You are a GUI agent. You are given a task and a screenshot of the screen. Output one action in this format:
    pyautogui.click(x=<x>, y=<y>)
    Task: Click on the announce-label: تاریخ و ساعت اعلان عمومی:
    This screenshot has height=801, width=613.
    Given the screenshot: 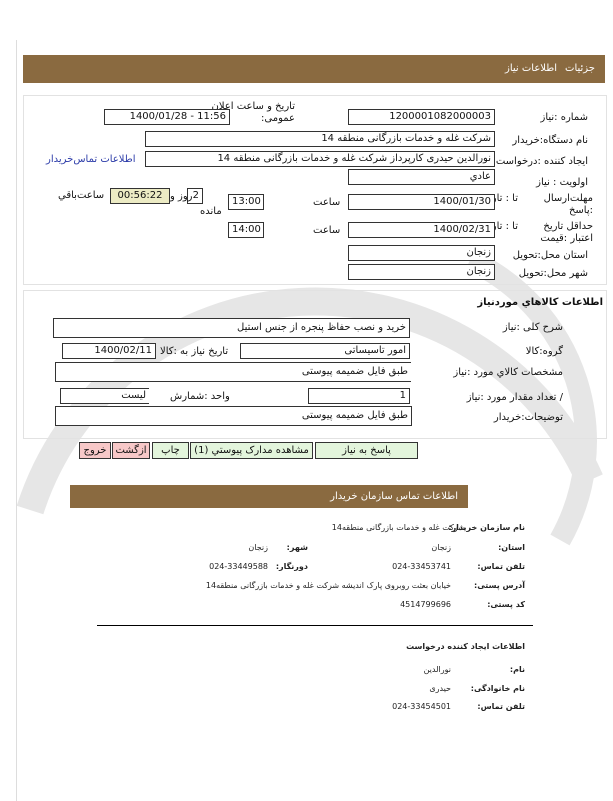 What is the action you would take?
    pyautogui.click(x=253, y=112)
    